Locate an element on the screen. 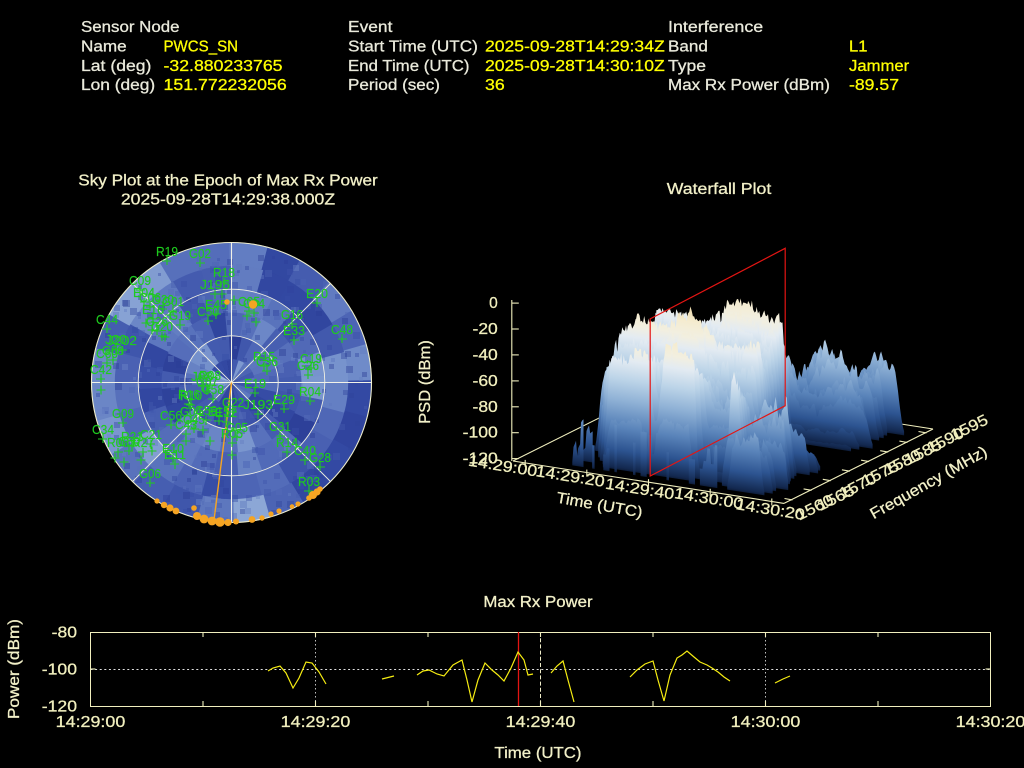  svg-text: E20 is located at coordinates (317, 294).